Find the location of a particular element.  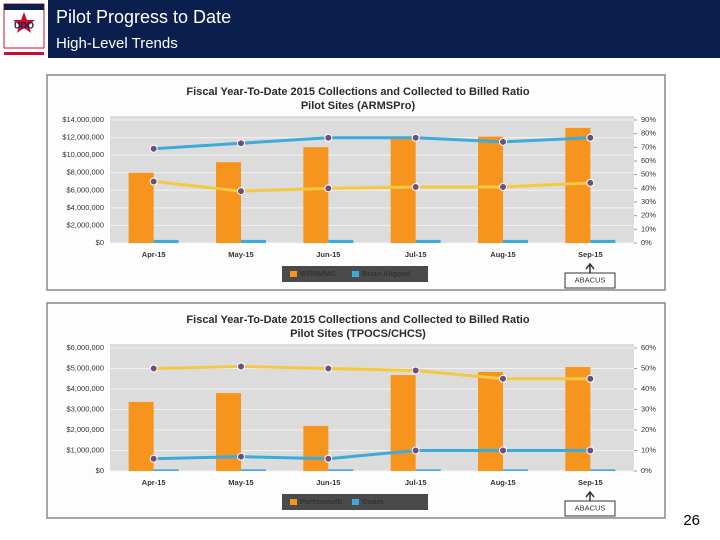

logo-bar is located at coordinates (24, 53).